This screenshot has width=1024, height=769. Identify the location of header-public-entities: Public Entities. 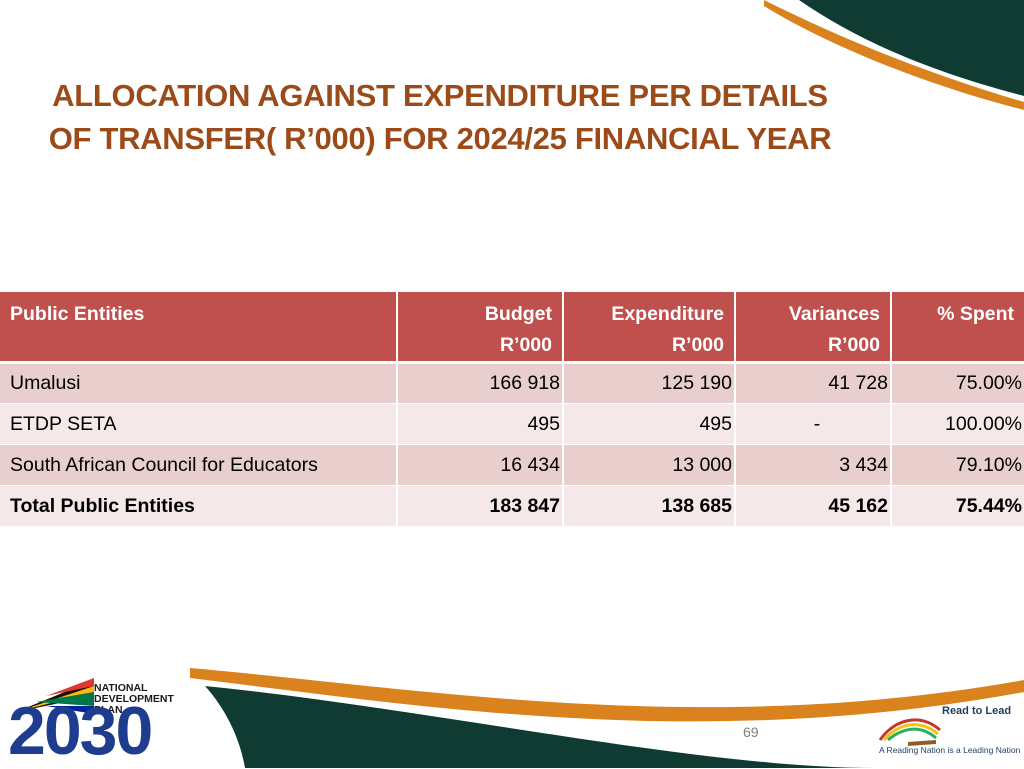
(199, 328).